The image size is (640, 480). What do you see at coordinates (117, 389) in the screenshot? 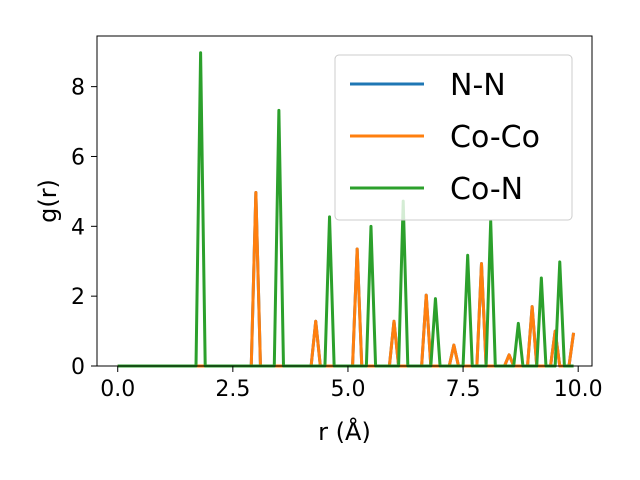
I see `x-tick-label: 0.0` at bounding box center [117, 389].